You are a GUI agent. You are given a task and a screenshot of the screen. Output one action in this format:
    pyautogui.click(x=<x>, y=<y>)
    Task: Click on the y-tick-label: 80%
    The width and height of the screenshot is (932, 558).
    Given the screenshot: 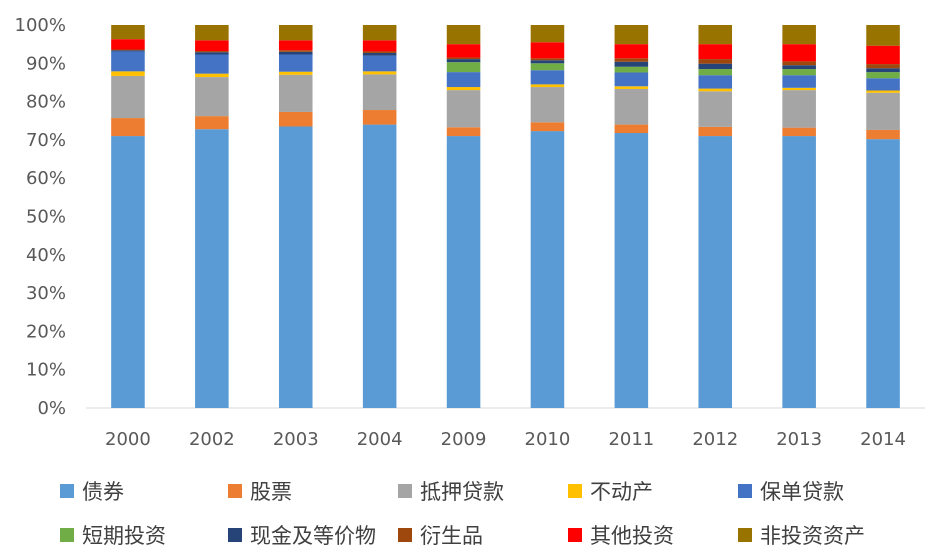 What is the action you would take?
    pyautogui.click(x=46, y=102)
    